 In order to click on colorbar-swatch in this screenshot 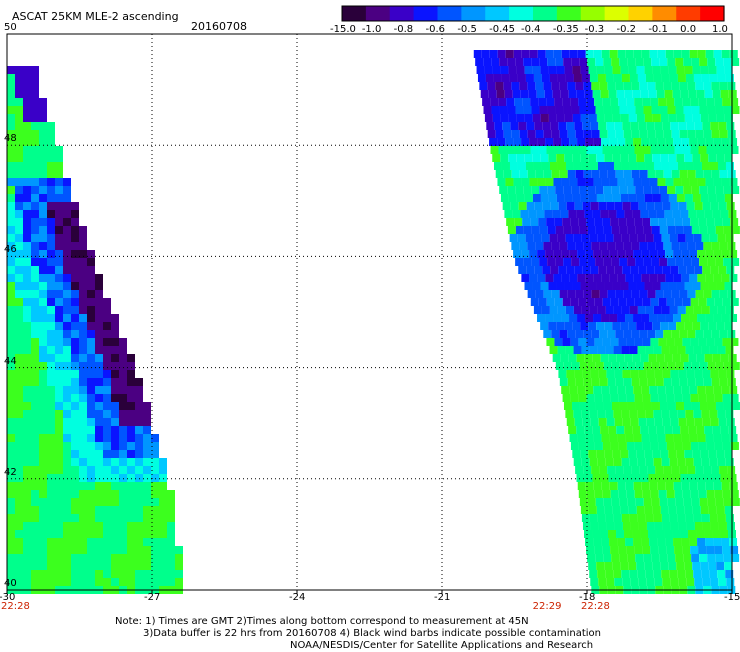, I will do `click(545, 13)`.